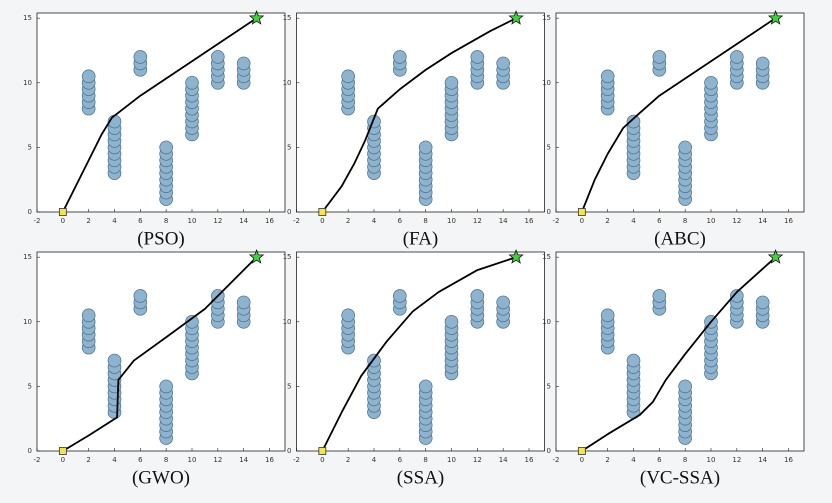 This screenshot has height=503, width=832. Describe the element at coordinates (680, 477) in the screenshot. I see `subplot-title: (VC-SSA)` at that location.